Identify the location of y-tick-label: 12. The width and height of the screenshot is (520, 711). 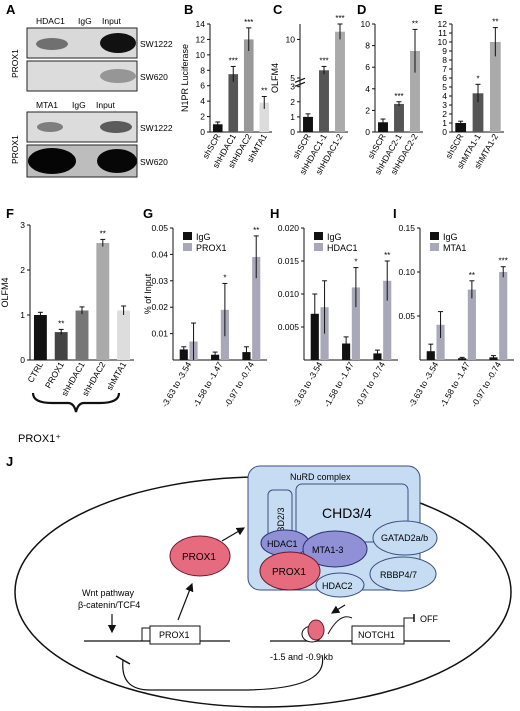
(443, 24).